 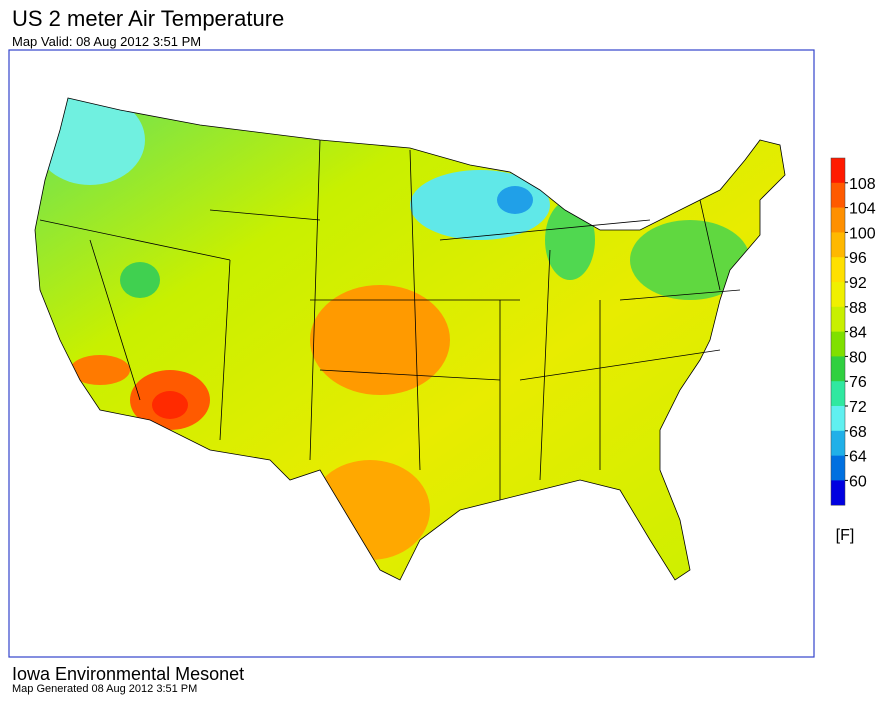 I want to click on colorbar: 108 104 100 96 92 88 84 80 76 72 68 64 60, so click(x=853, y=331).